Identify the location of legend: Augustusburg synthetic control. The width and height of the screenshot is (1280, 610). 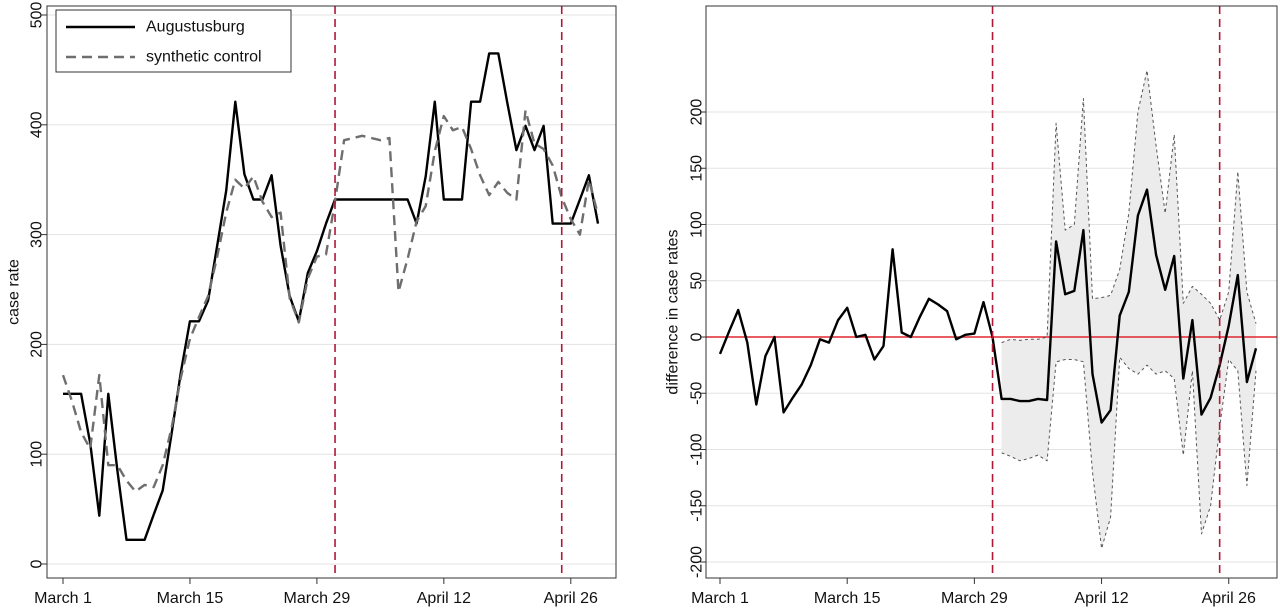
(173, 41).